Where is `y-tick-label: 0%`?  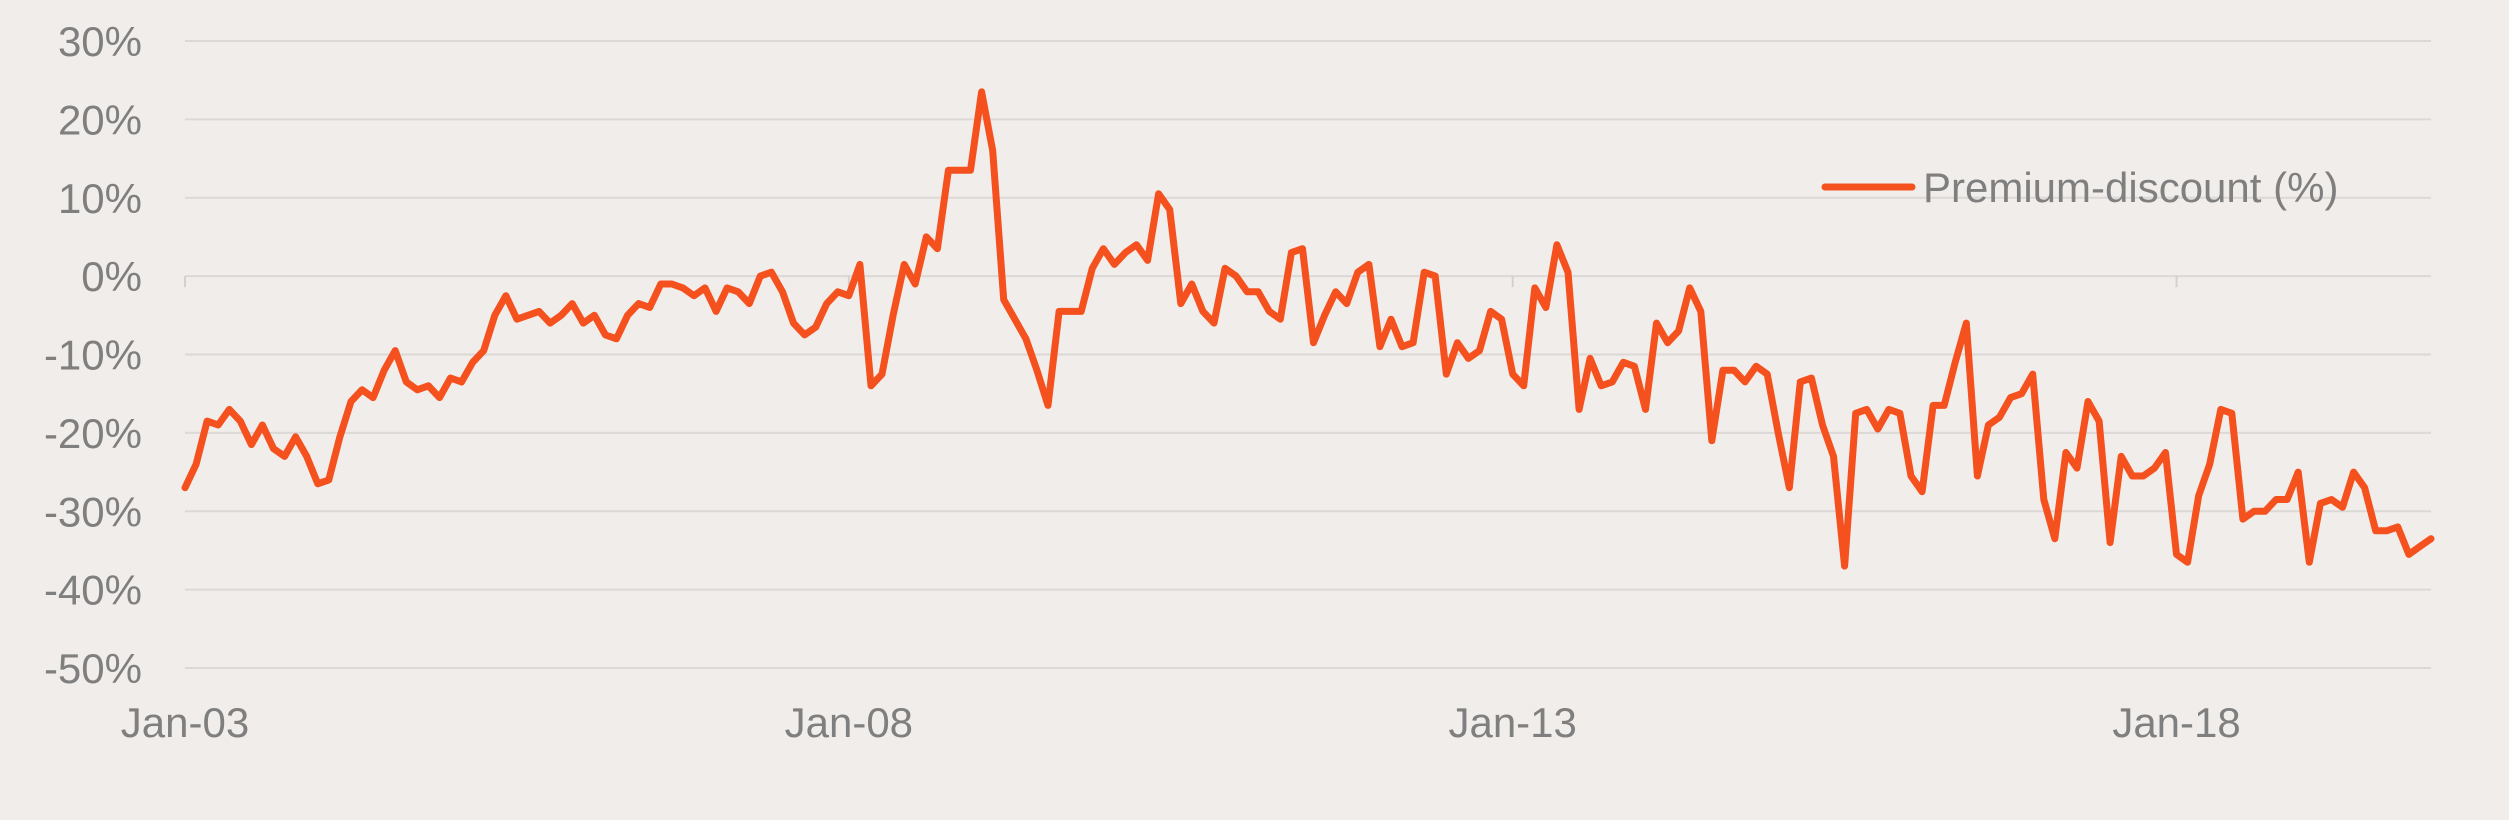
y-tick-label: 0% is located at coordinates (111, 276).